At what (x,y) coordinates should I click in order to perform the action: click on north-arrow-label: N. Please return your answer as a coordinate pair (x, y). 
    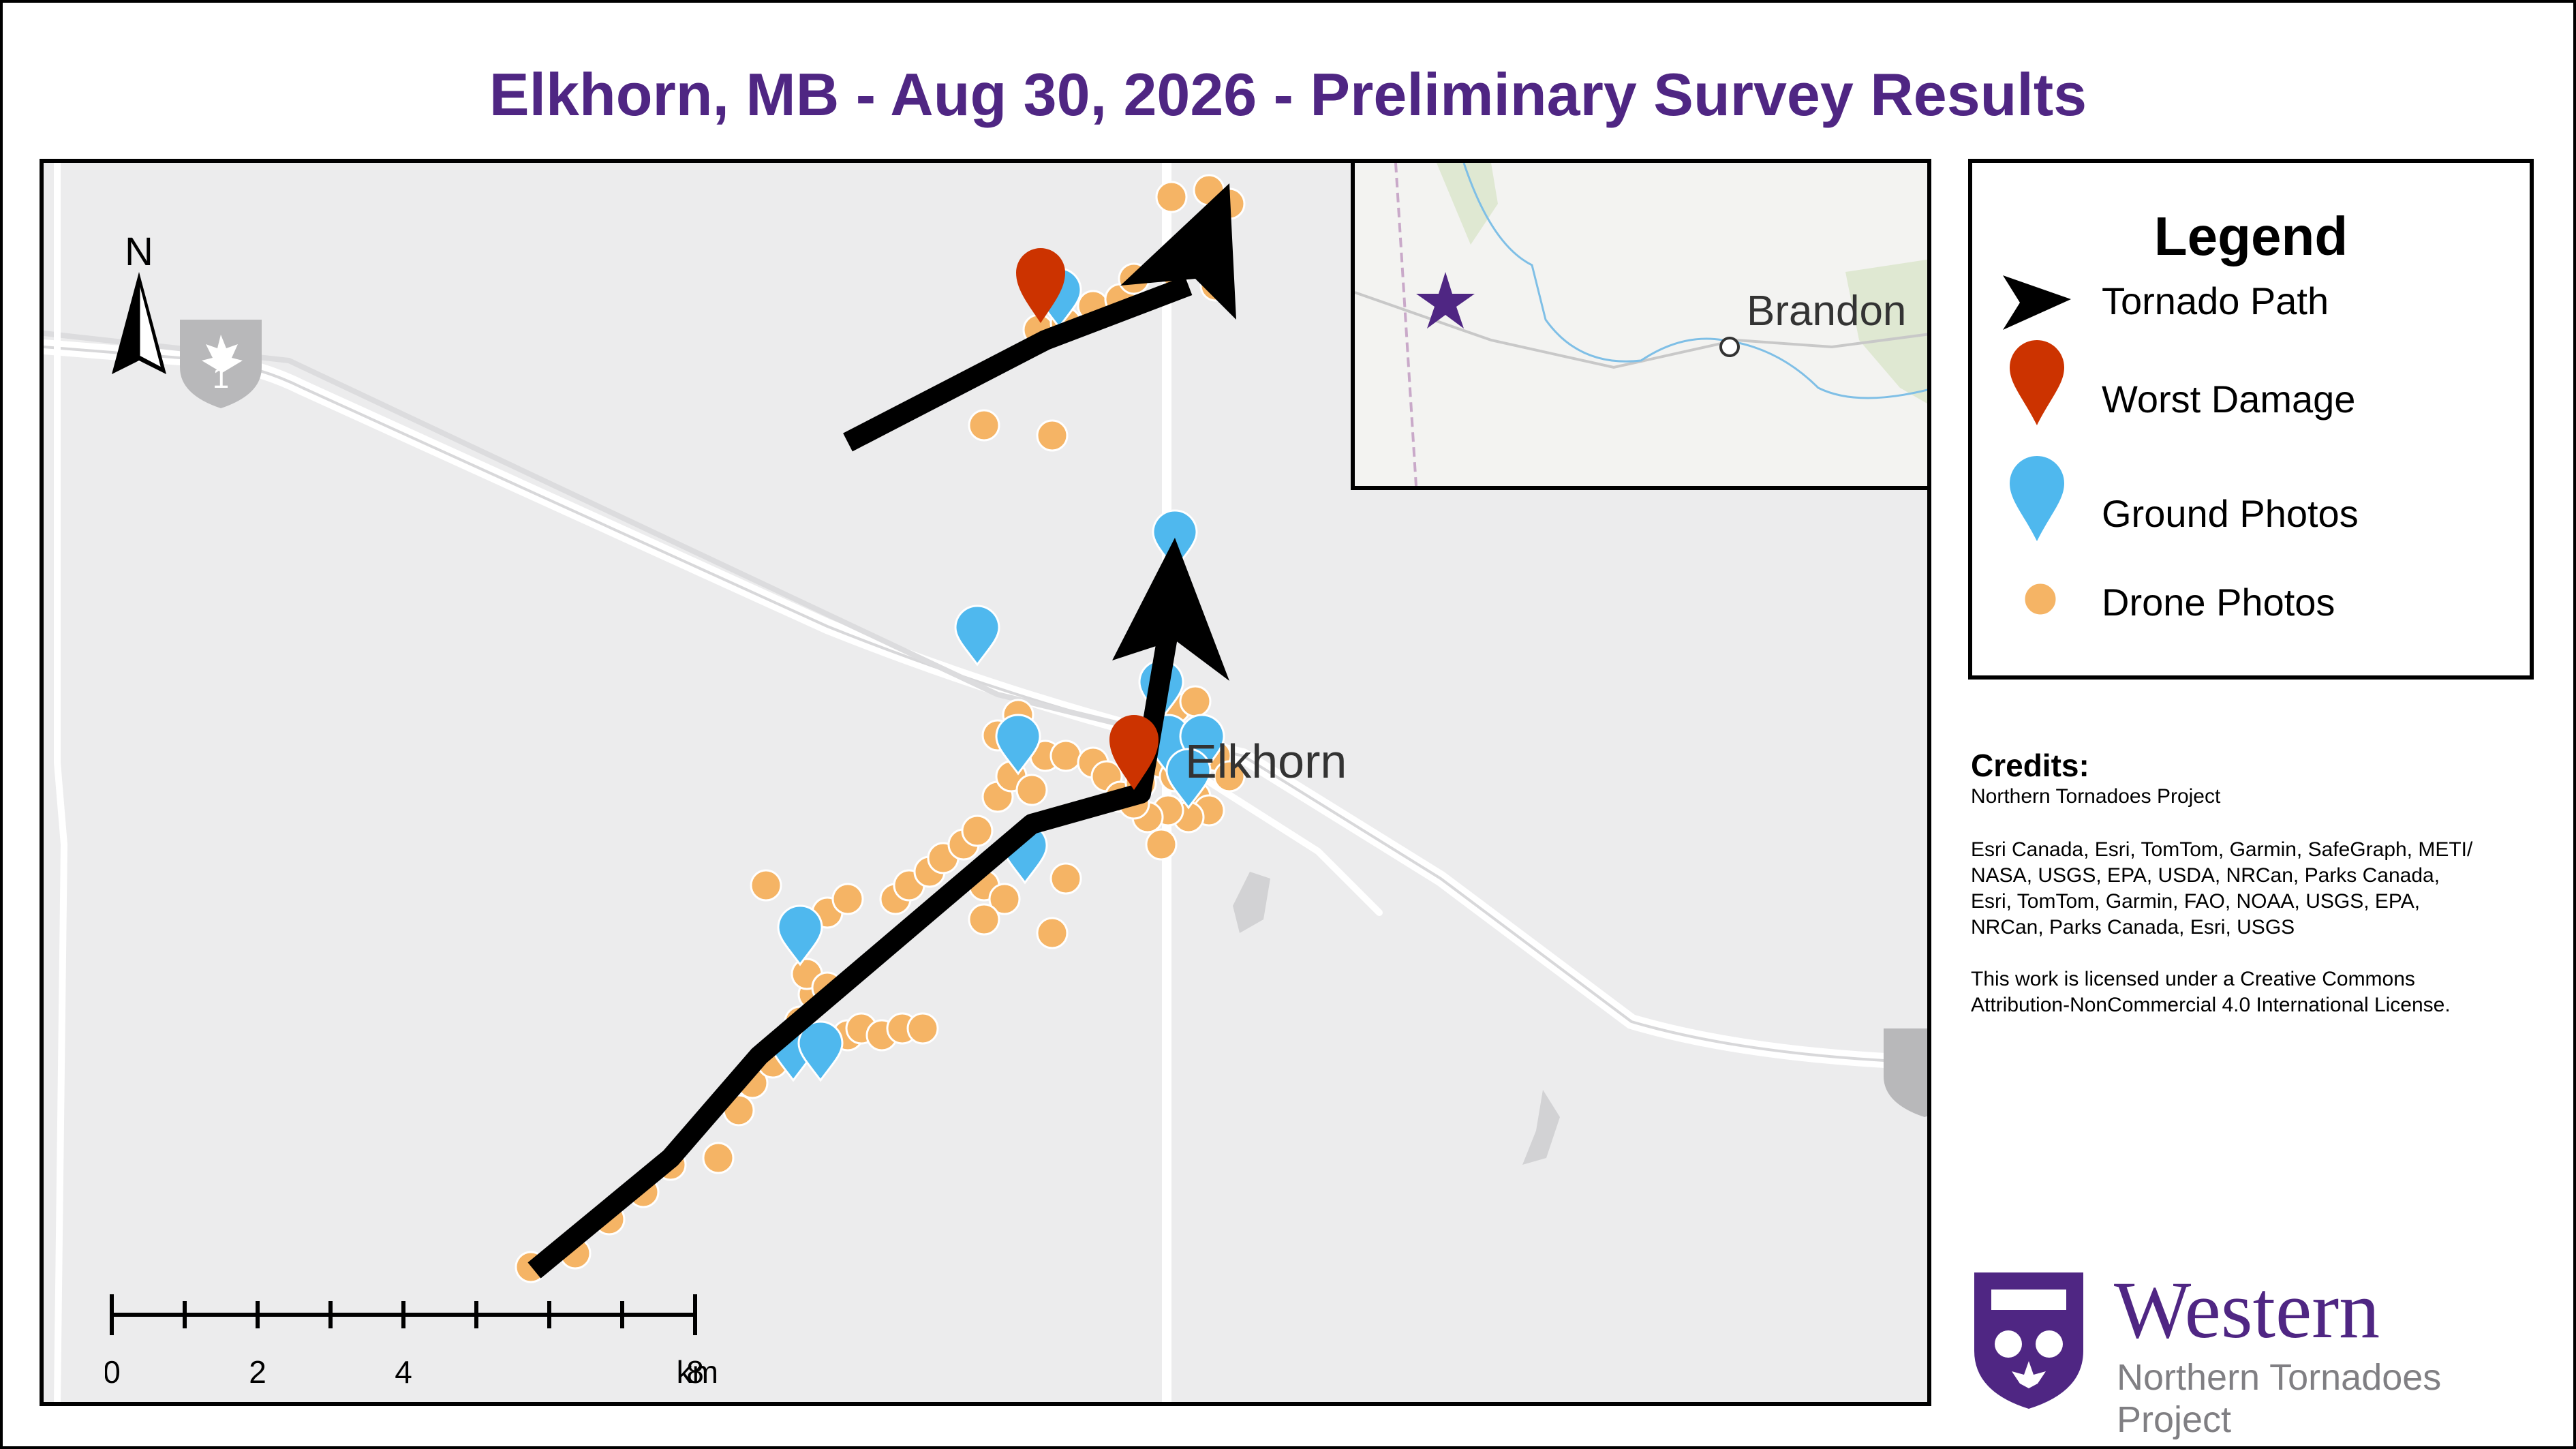
    Looking at the image, I should click on (139, 252).